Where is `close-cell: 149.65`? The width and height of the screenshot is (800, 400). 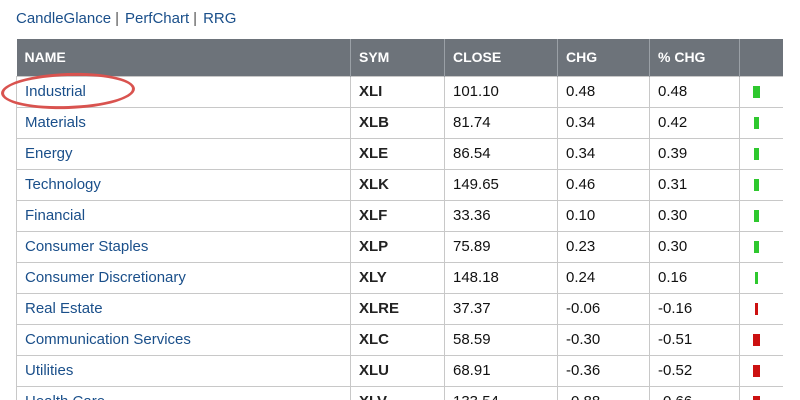
close-cell: 149.65 is located at coordinates (501, 184).